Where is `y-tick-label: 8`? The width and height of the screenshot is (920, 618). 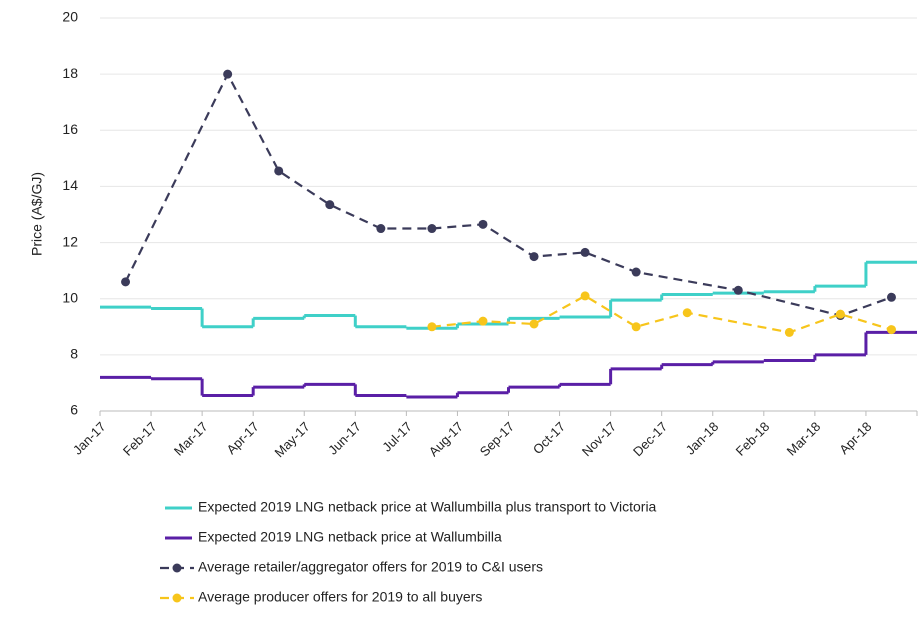
y-tick-label: 8 is located at coordinates (74, 354).